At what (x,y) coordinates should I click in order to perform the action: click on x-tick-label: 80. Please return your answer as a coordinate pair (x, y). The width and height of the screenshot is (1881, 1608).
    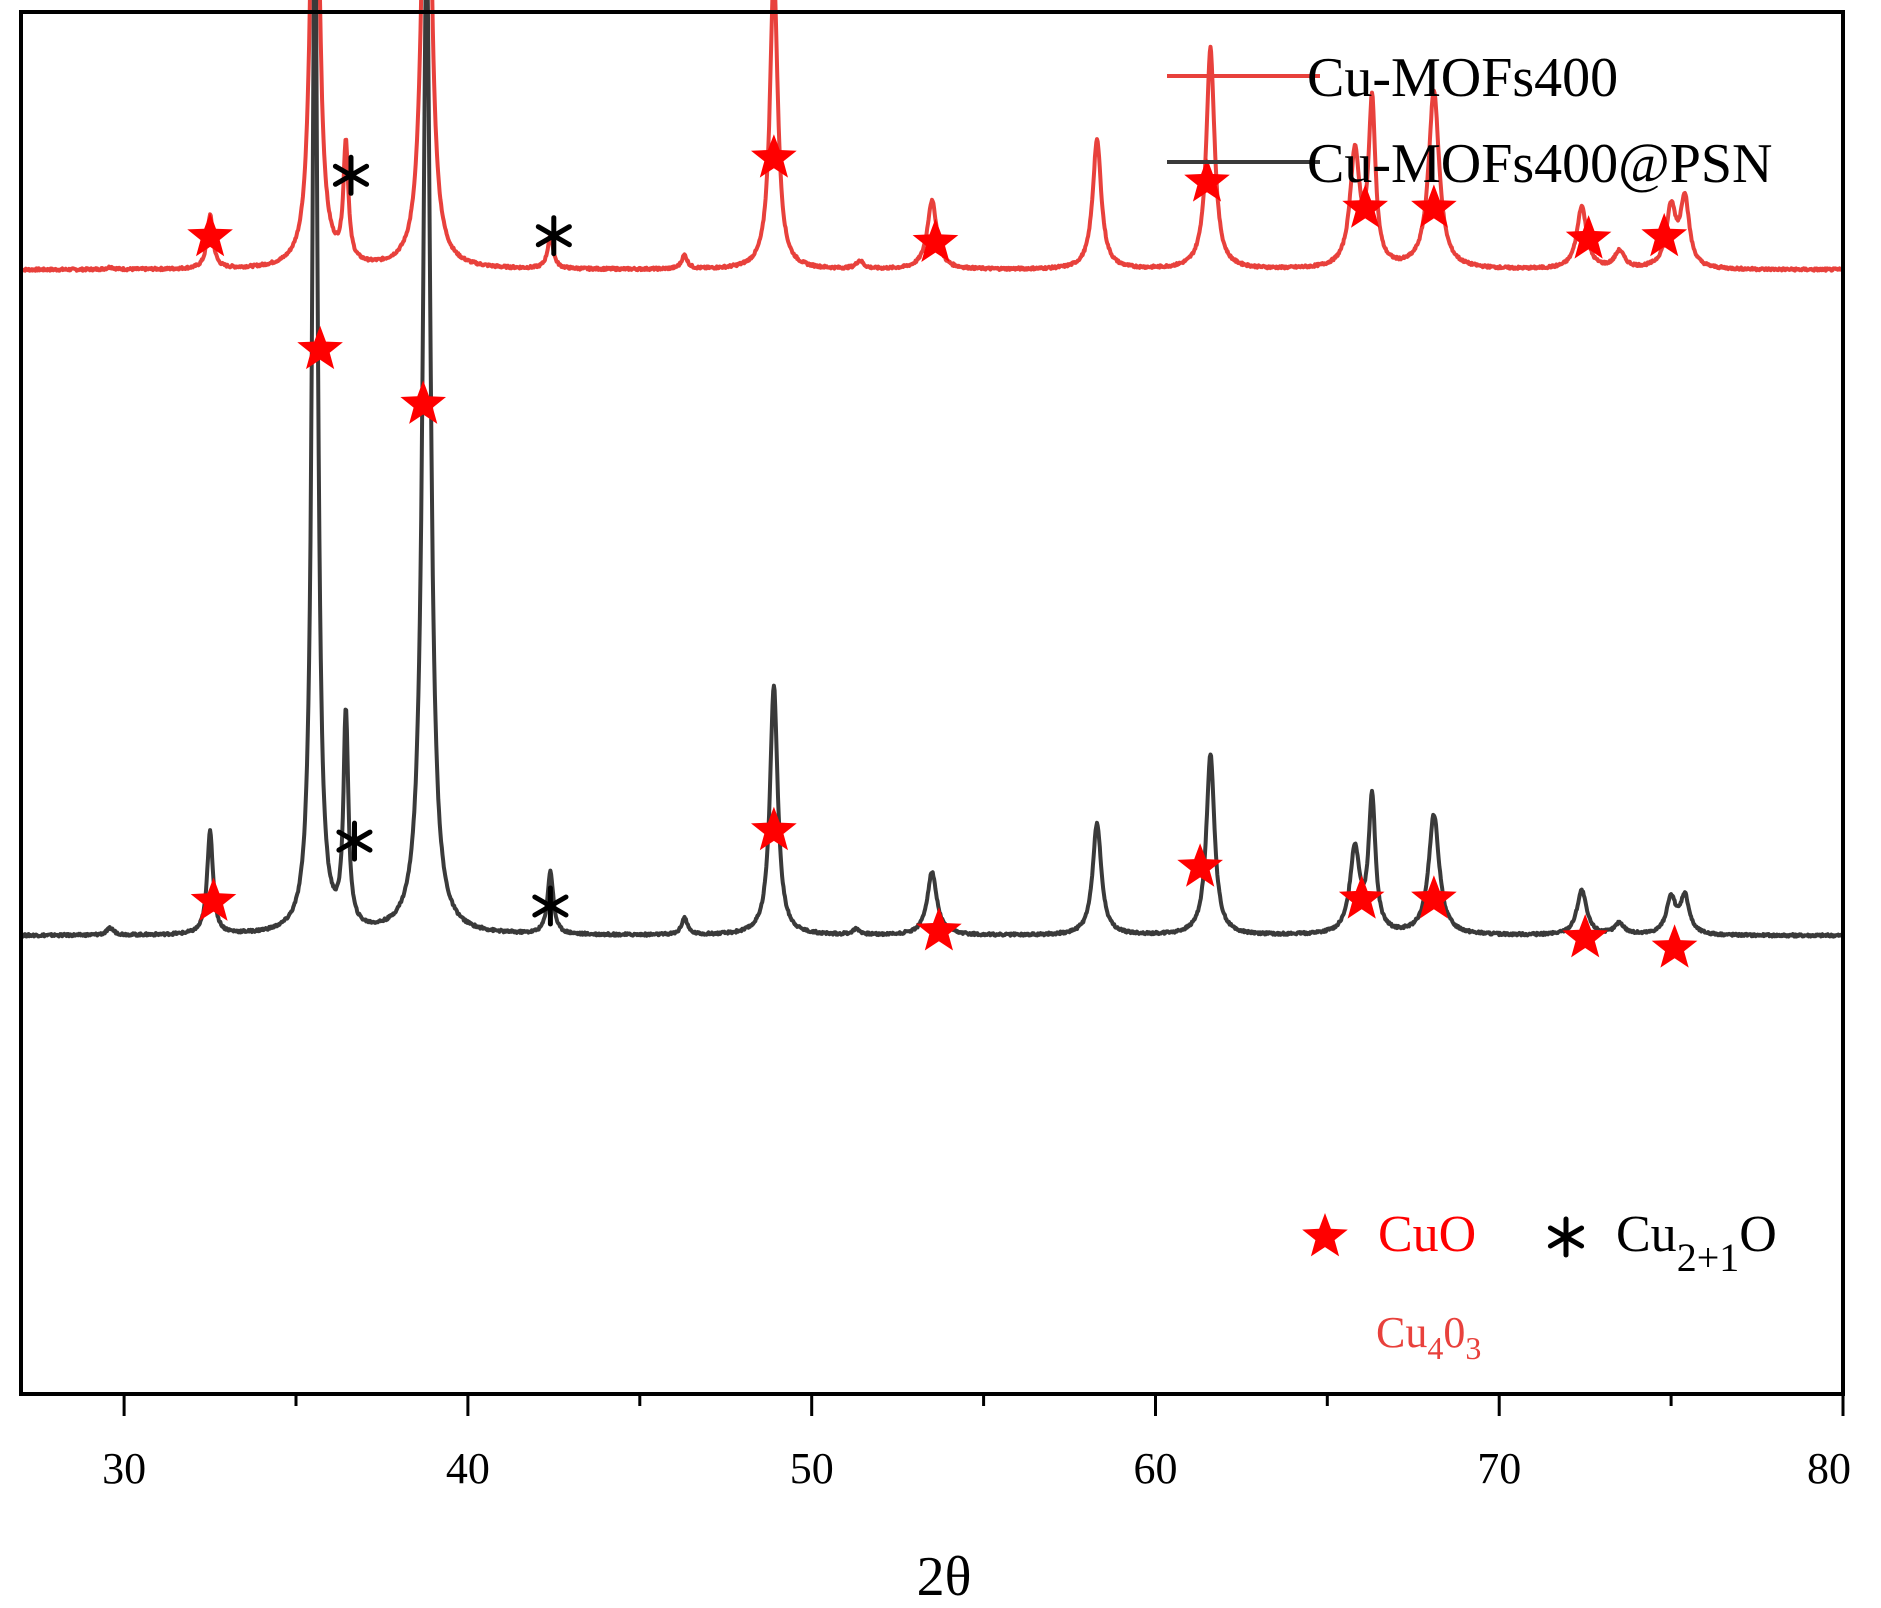
    Looking at the image, I should click on (1829, 1468).